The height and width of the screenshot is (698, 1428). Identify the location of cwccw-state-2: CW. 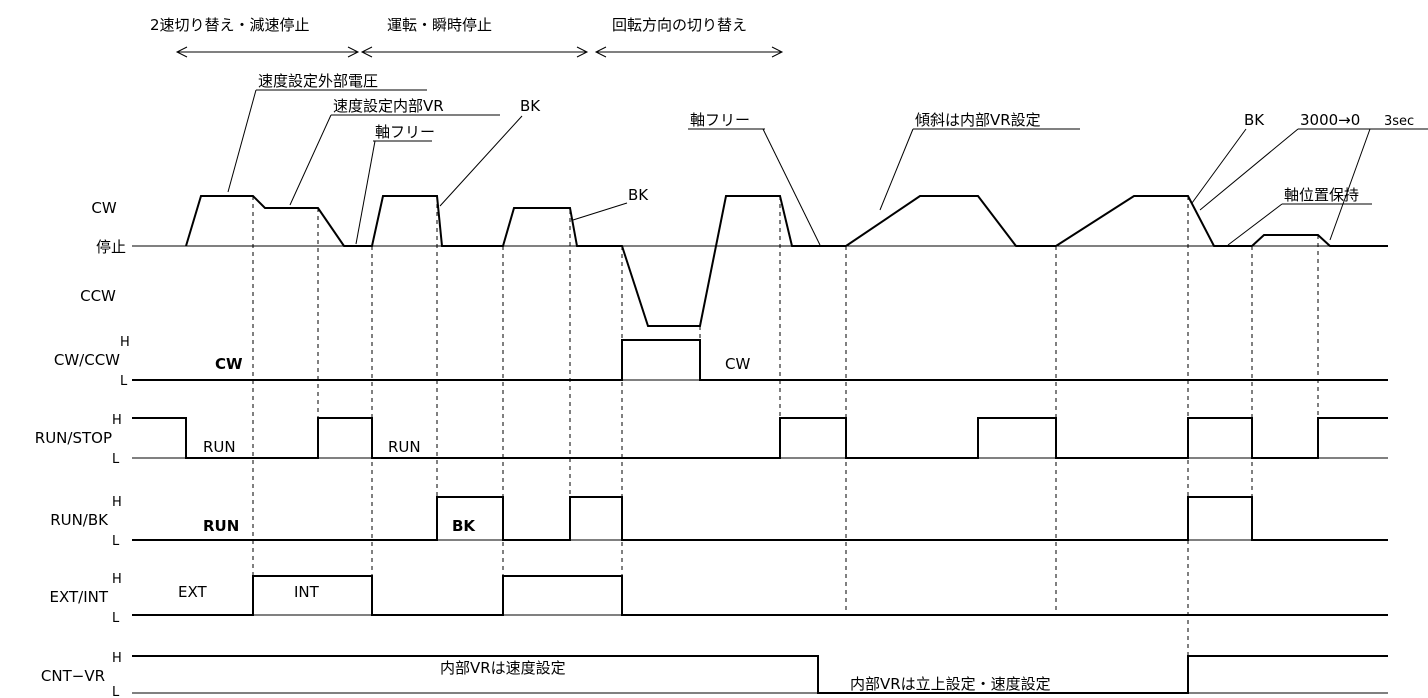
(737, 364).